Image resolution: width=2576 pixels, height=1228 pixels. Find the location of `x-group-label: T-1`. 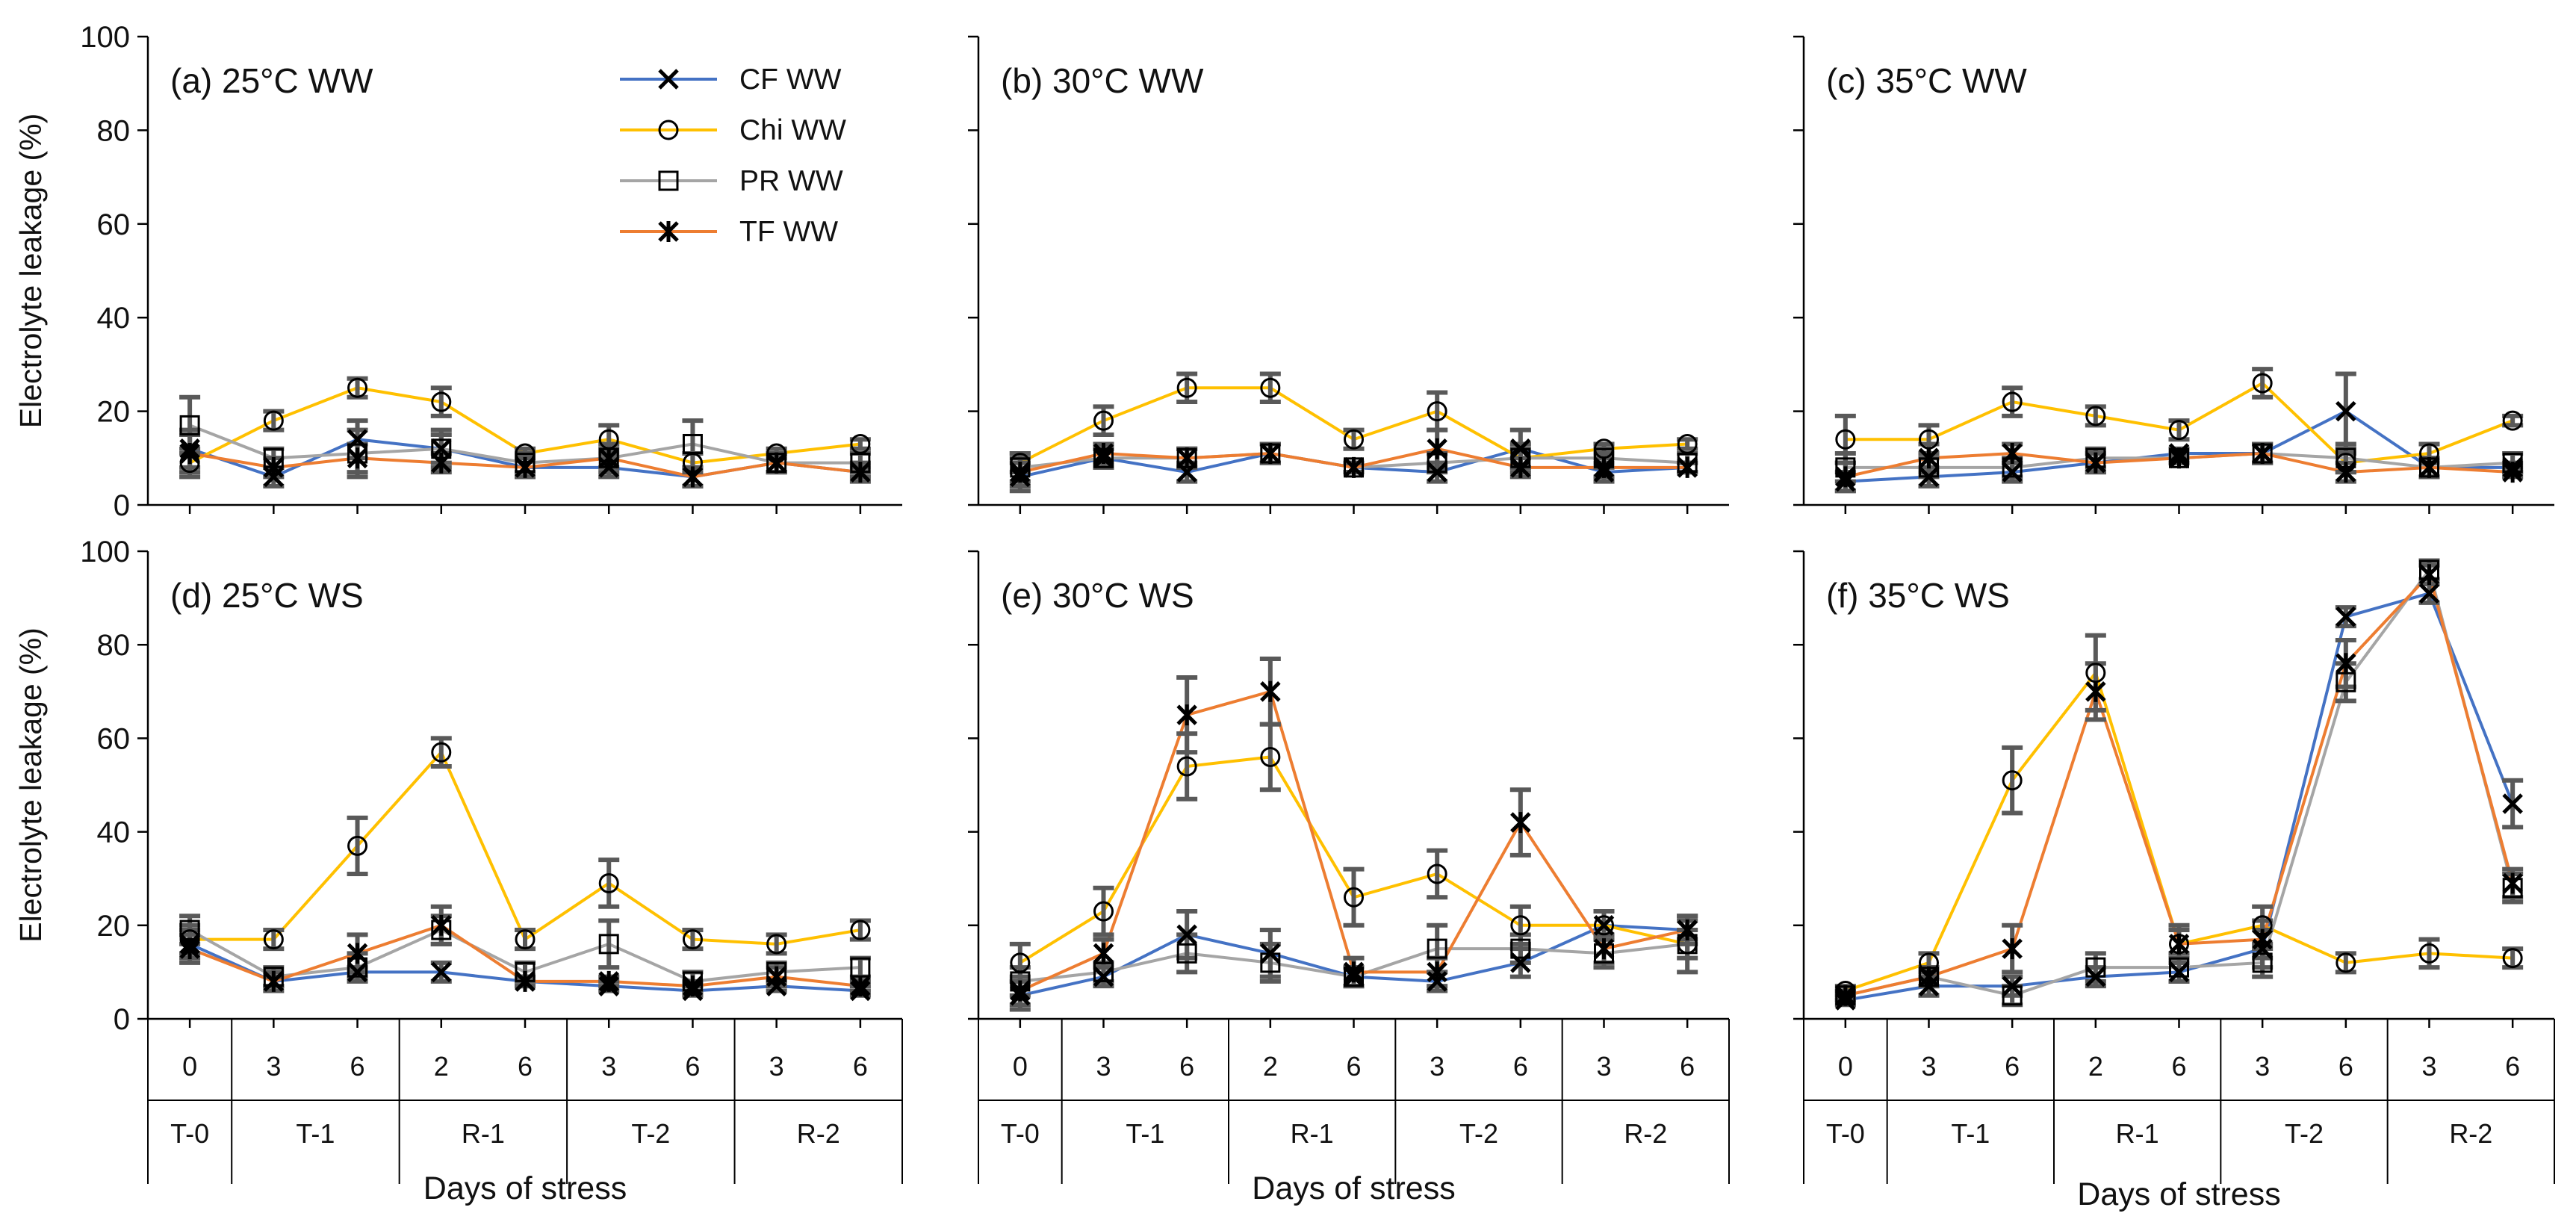

x-group-label: T-1 is located at coordinates (1145, 1133).